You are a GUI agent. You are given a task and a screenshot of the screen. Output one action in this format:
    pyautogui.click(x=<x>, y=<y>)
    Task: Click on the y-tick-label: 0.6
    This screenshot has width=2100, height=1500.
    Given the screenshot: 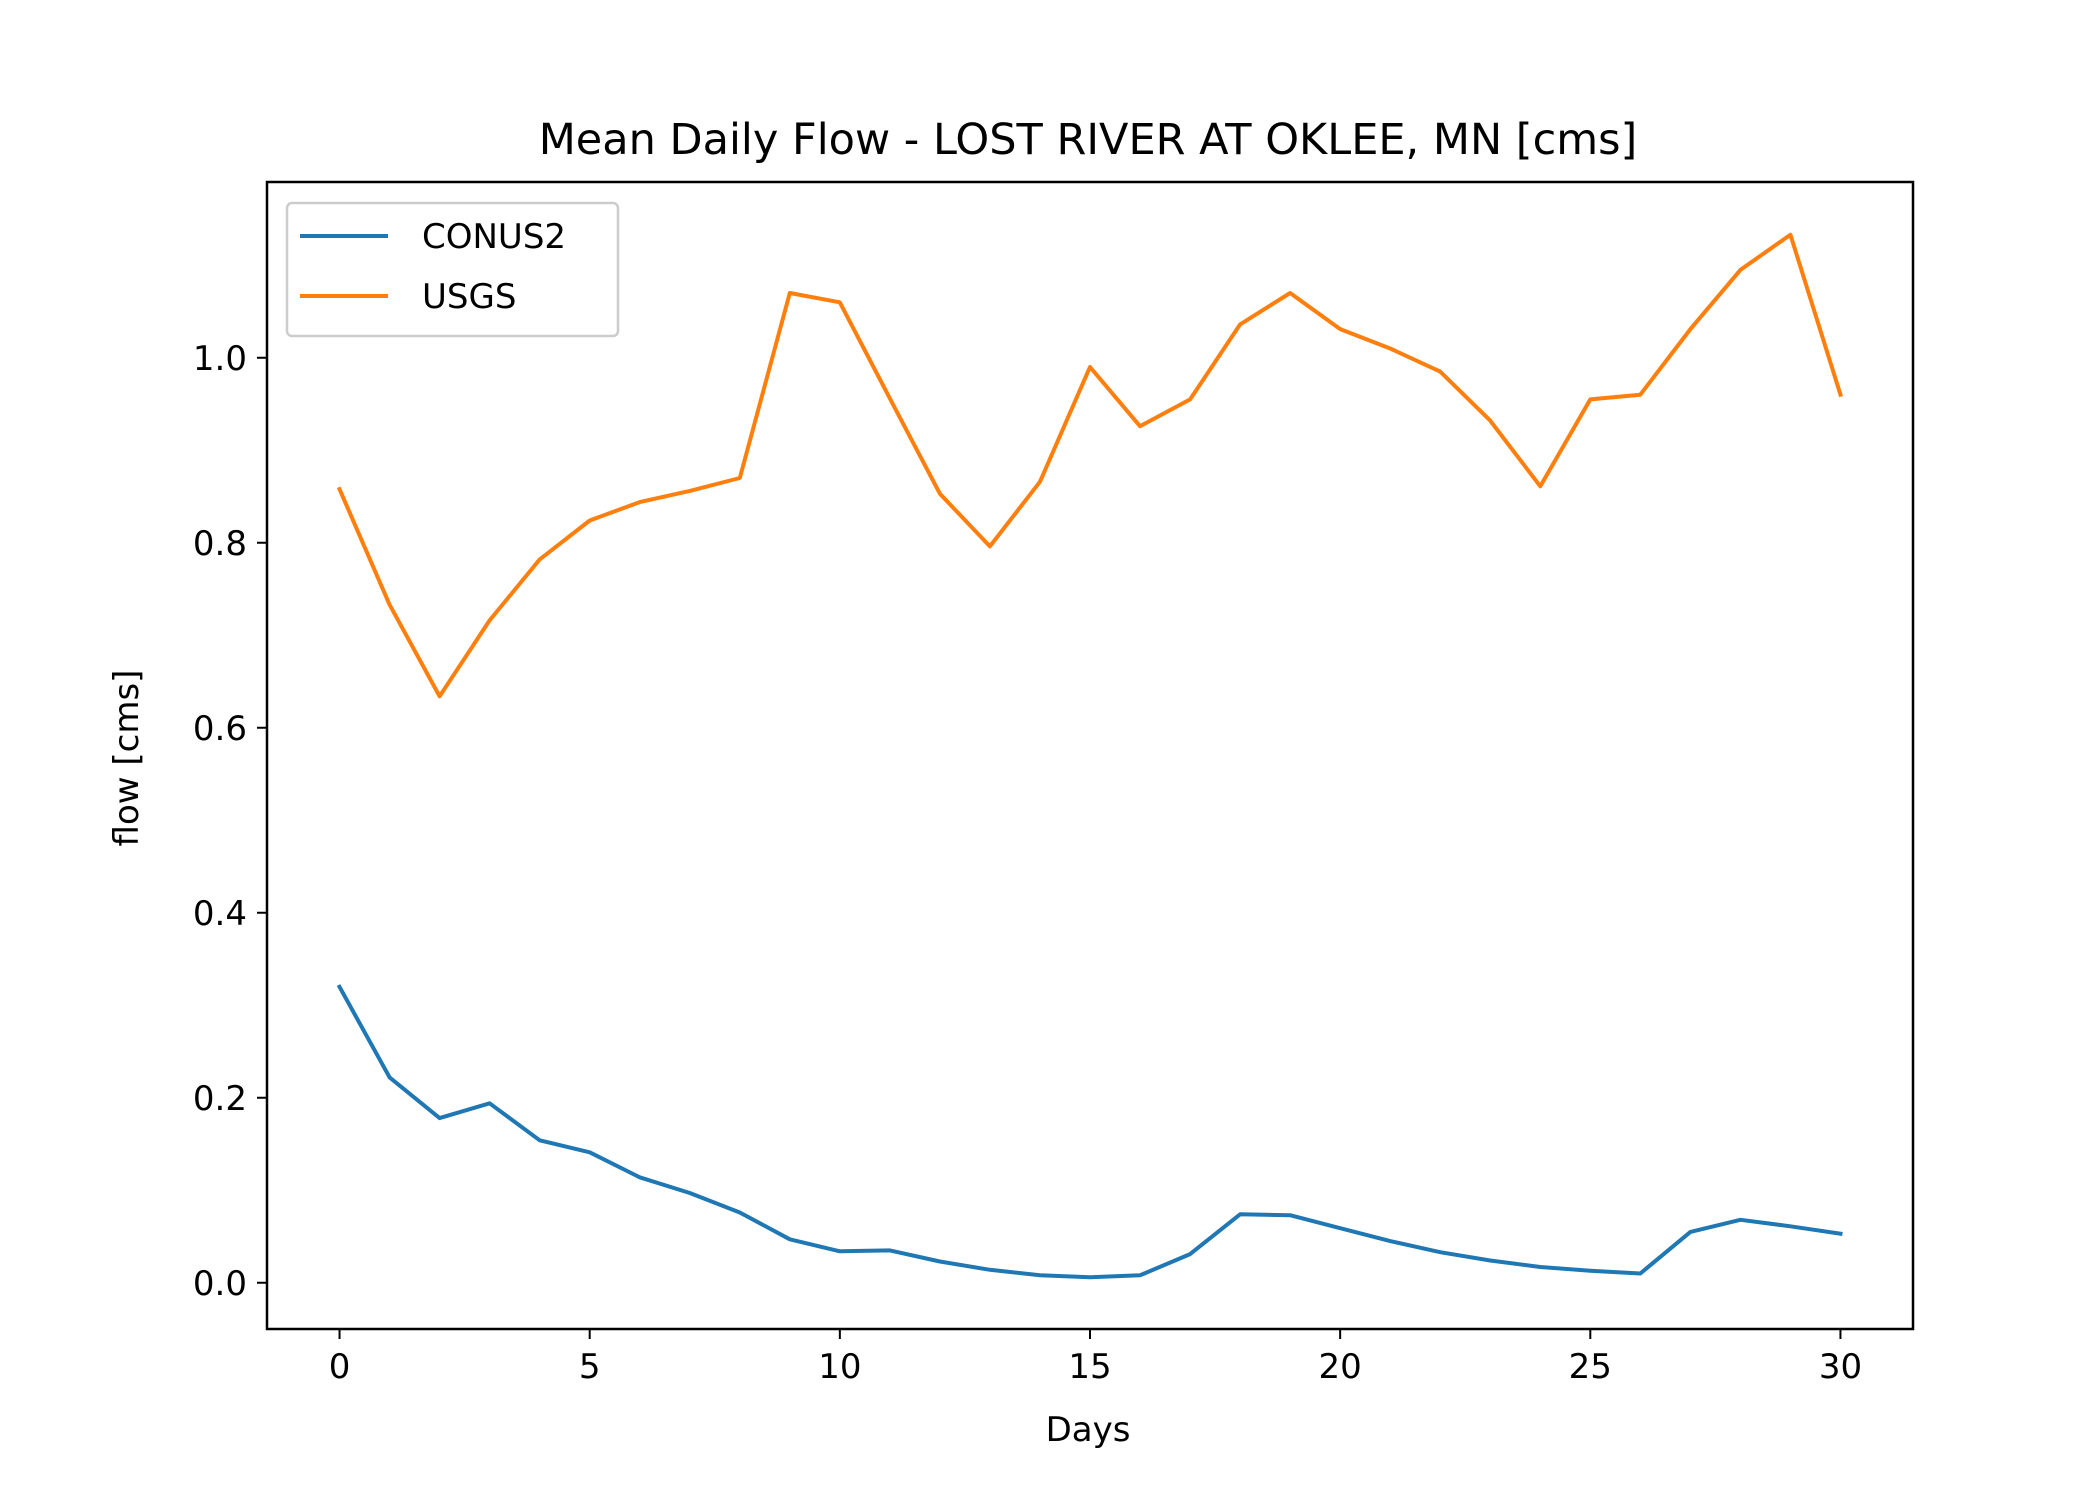 What is the action you would take?
    pyautogui.click(x=220, y=729)
    